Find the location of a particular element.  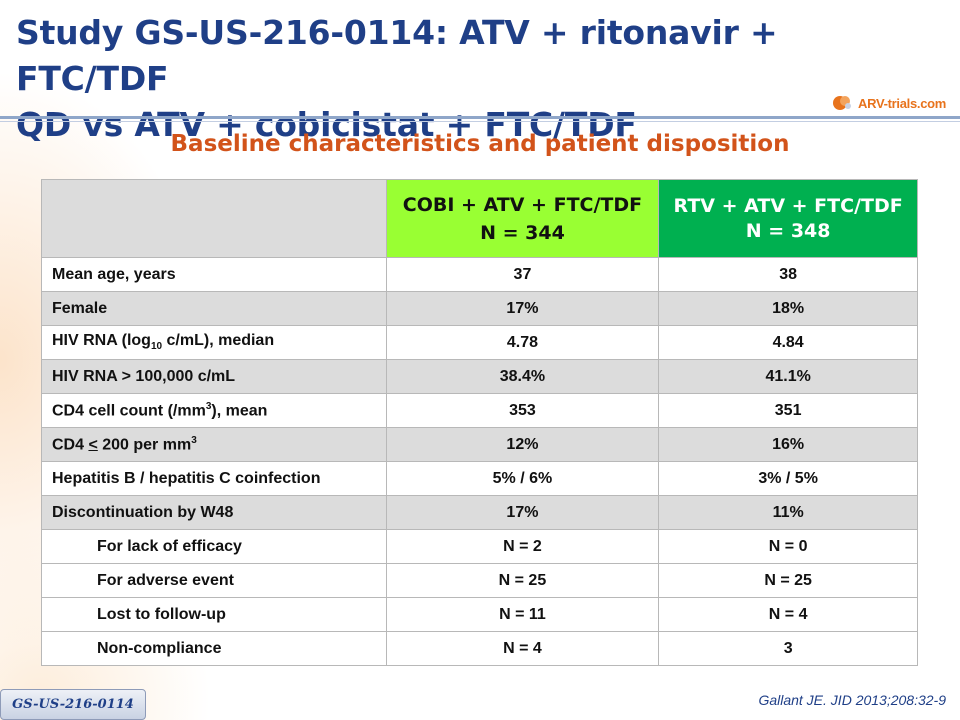

table-row: Lost to follow-up N = 11 N = 4 is located at coordinates (479, 614).